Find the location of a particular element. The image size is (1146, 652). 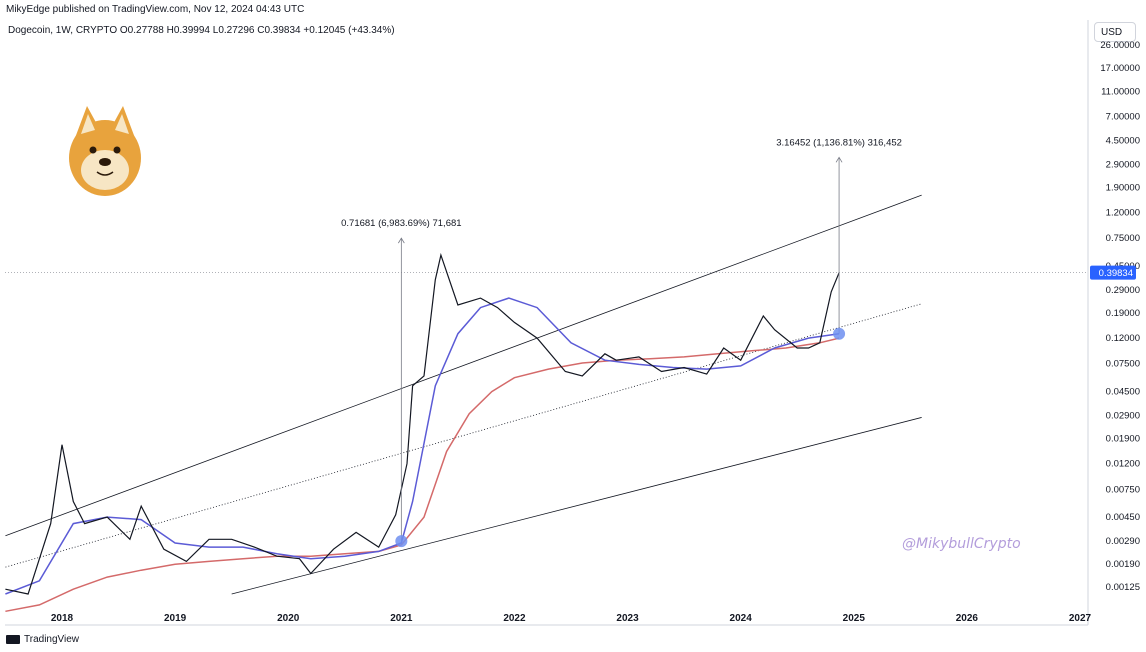

y-tick-label: 0.04500 is located at coordinates (1123, 392).